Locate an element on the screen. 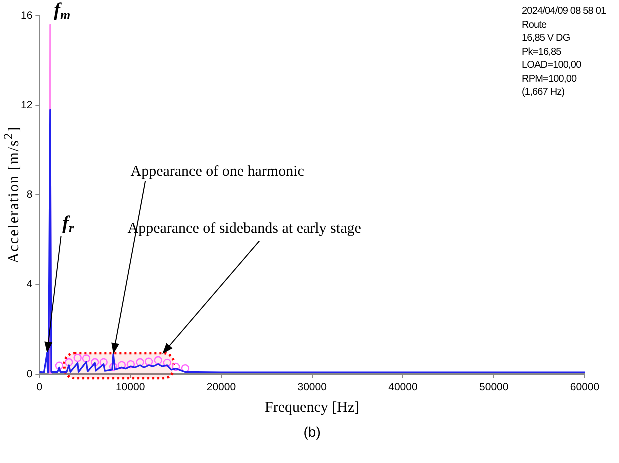 The width and height of the screenshot is (619, 463). x-tick-label: 20000 is located at coordinates (221, 388).